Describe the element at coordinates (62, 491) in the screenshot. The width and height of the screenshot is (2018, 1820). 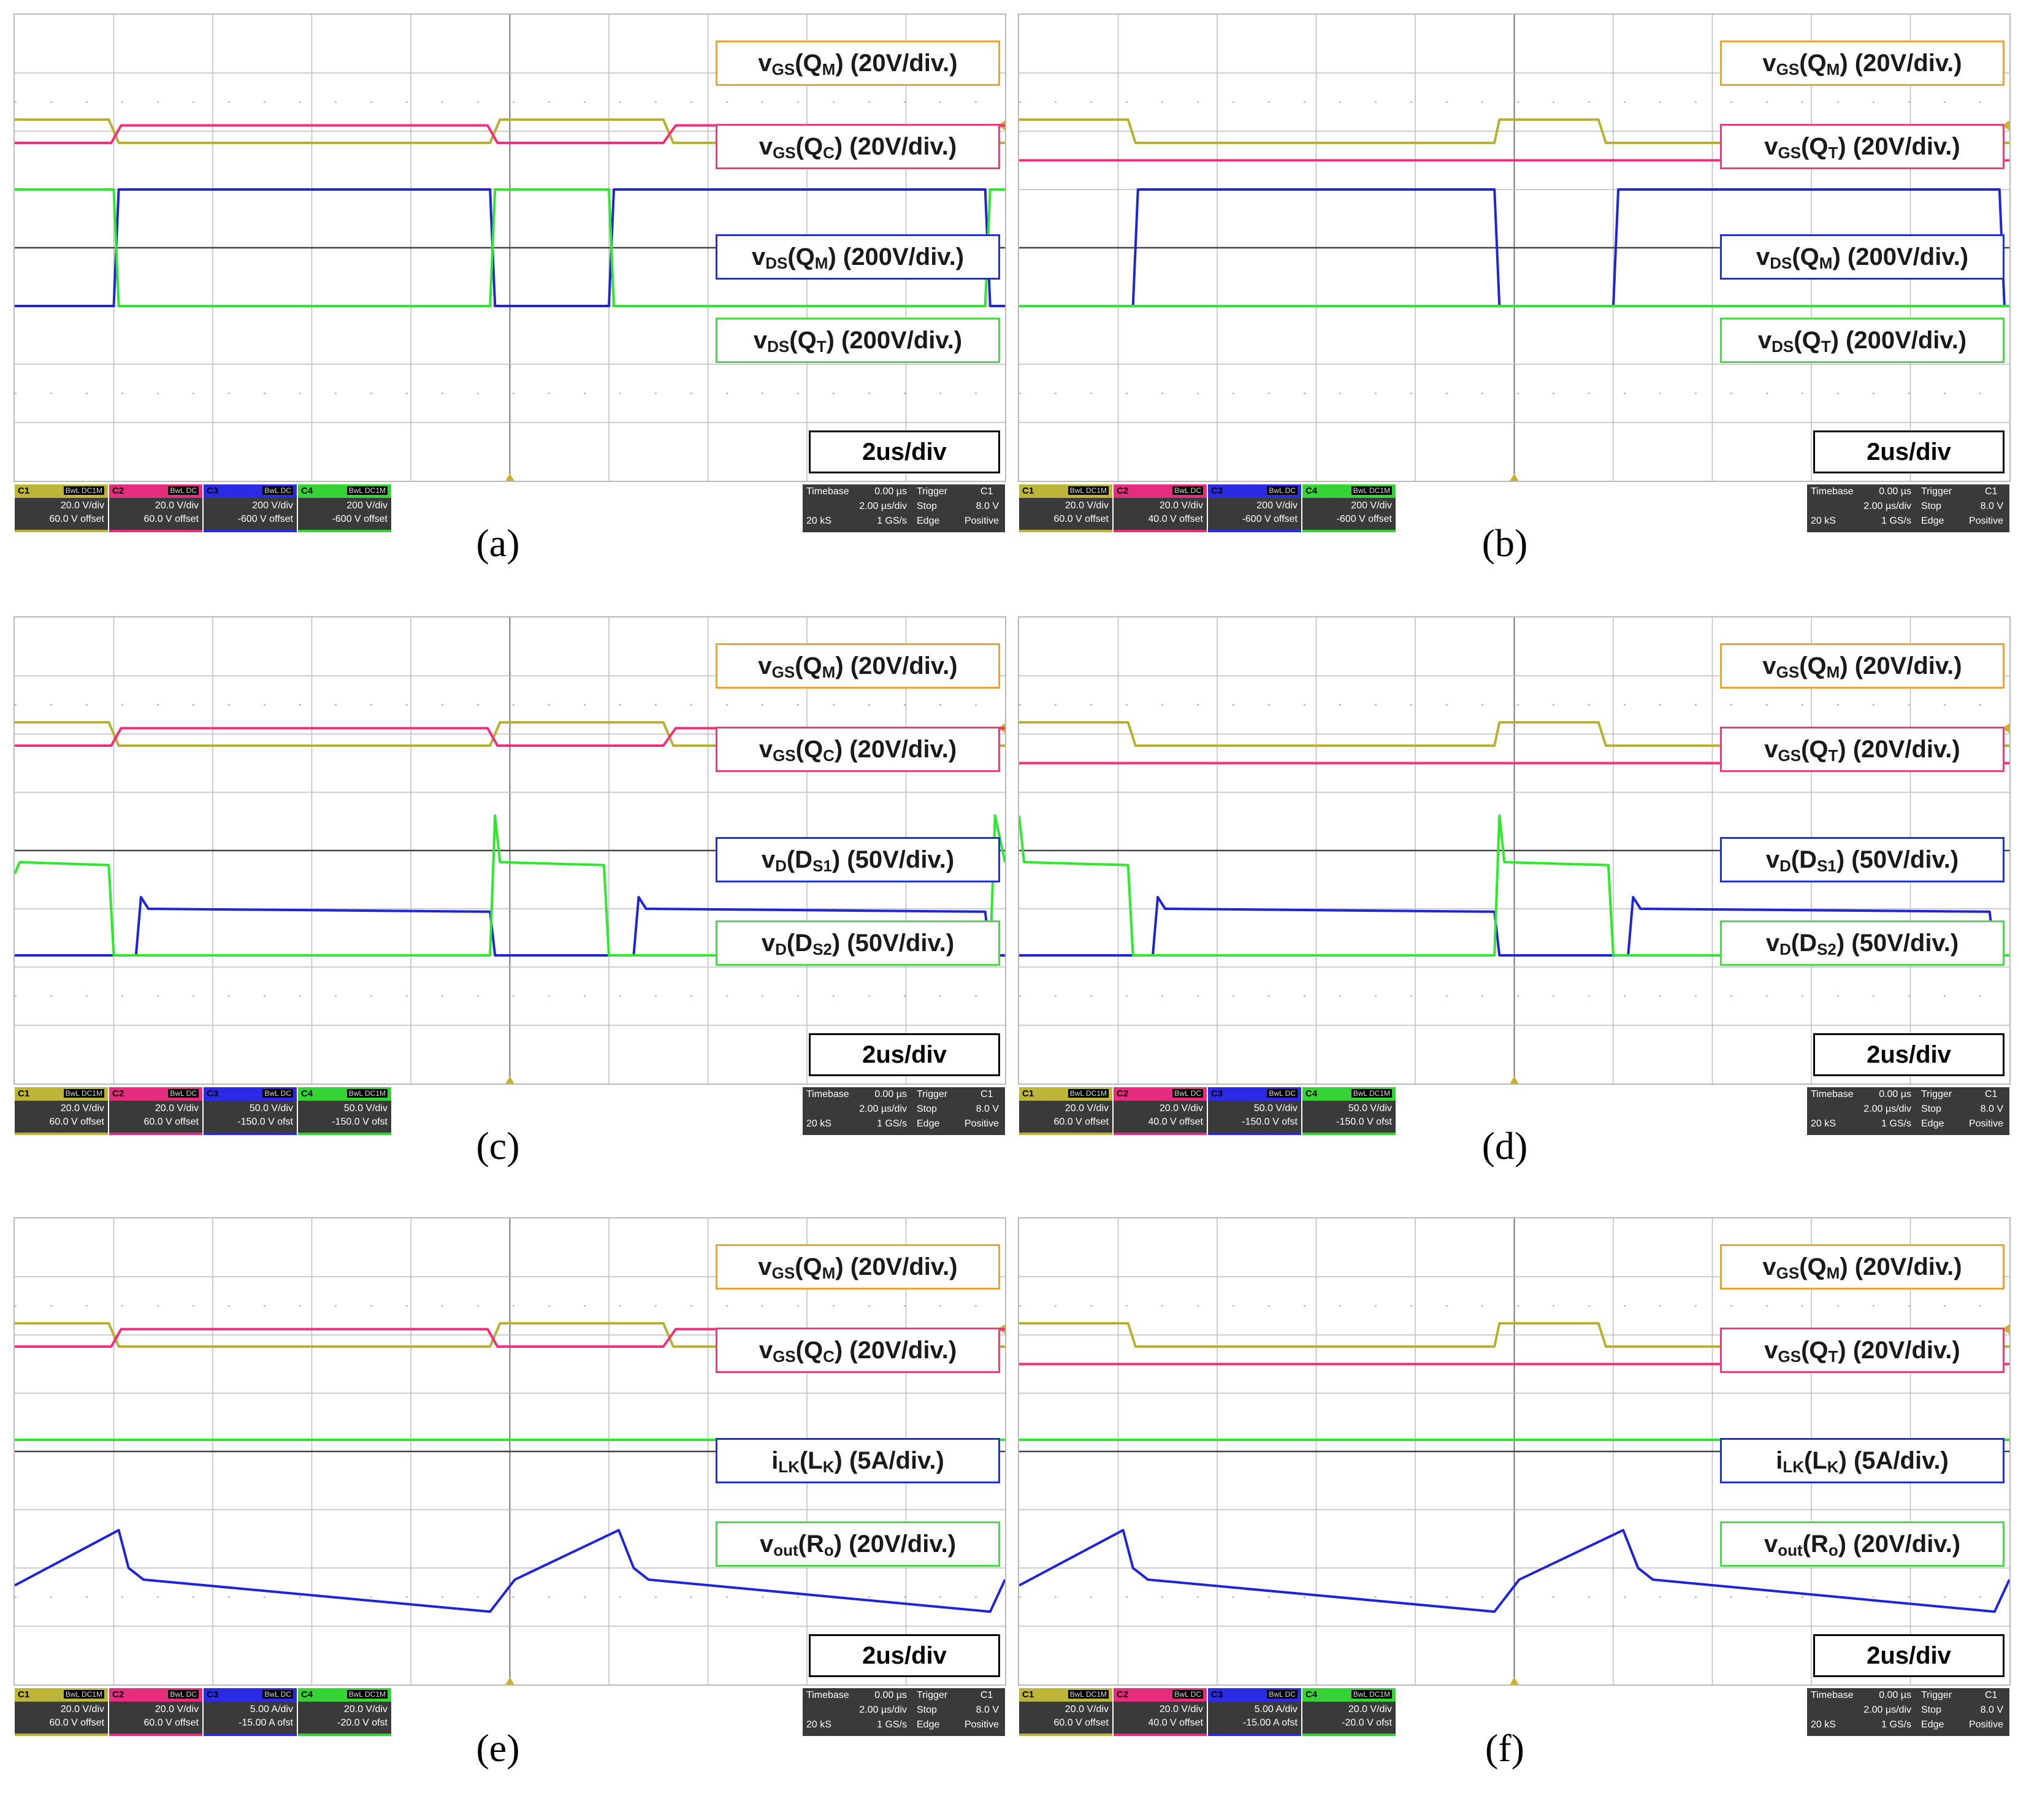
I see `channel-header: C1 BwL DC1M` at that location.